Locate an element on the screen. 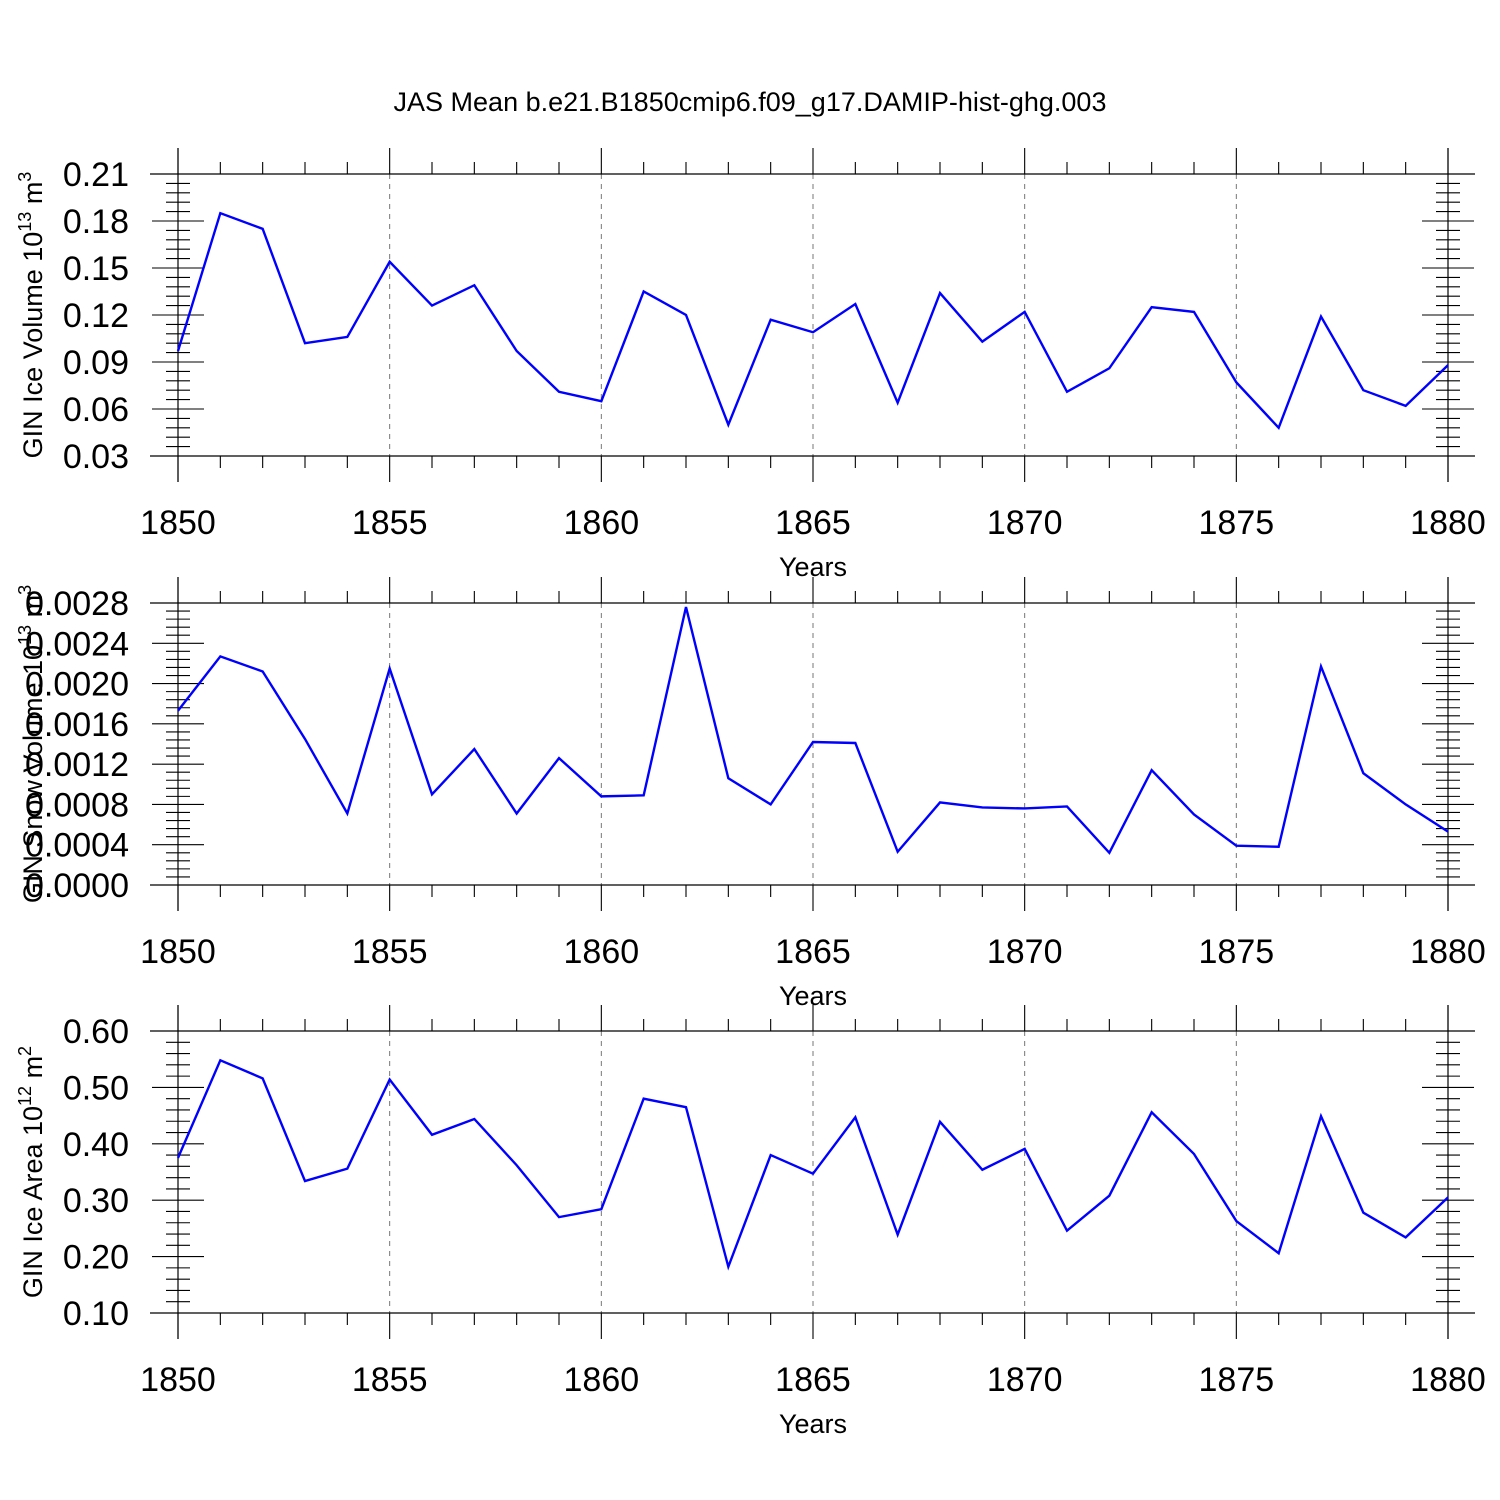 The width and height of the screenshot is (1500, 1500). y-axis-title: GIN Ice Volume 1013 m3 is located at coordinates (31, 315).